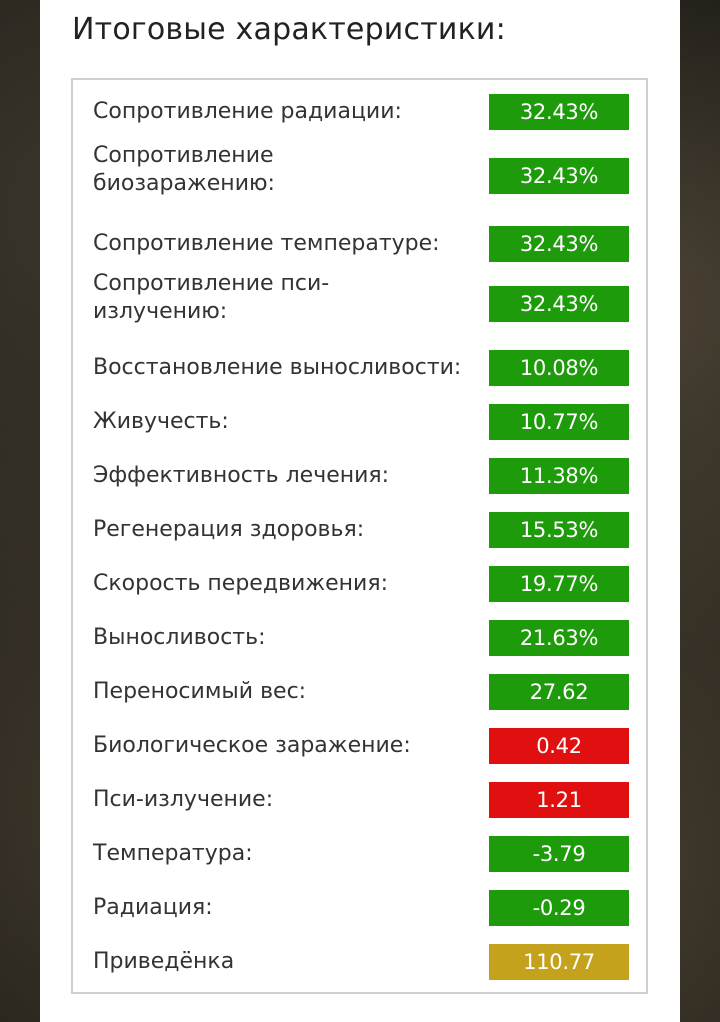  Describe the element at coordinates (183, 799) in the screenshot. I see `stat-label: Пси-излучение:` at that location.